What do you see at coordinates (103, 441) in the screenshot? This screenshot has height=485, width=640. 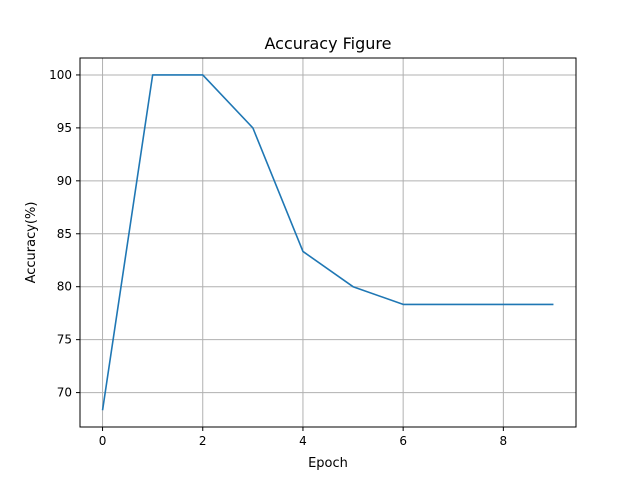 I see `x-tick-label: 0` at bounding box center [103, 441].